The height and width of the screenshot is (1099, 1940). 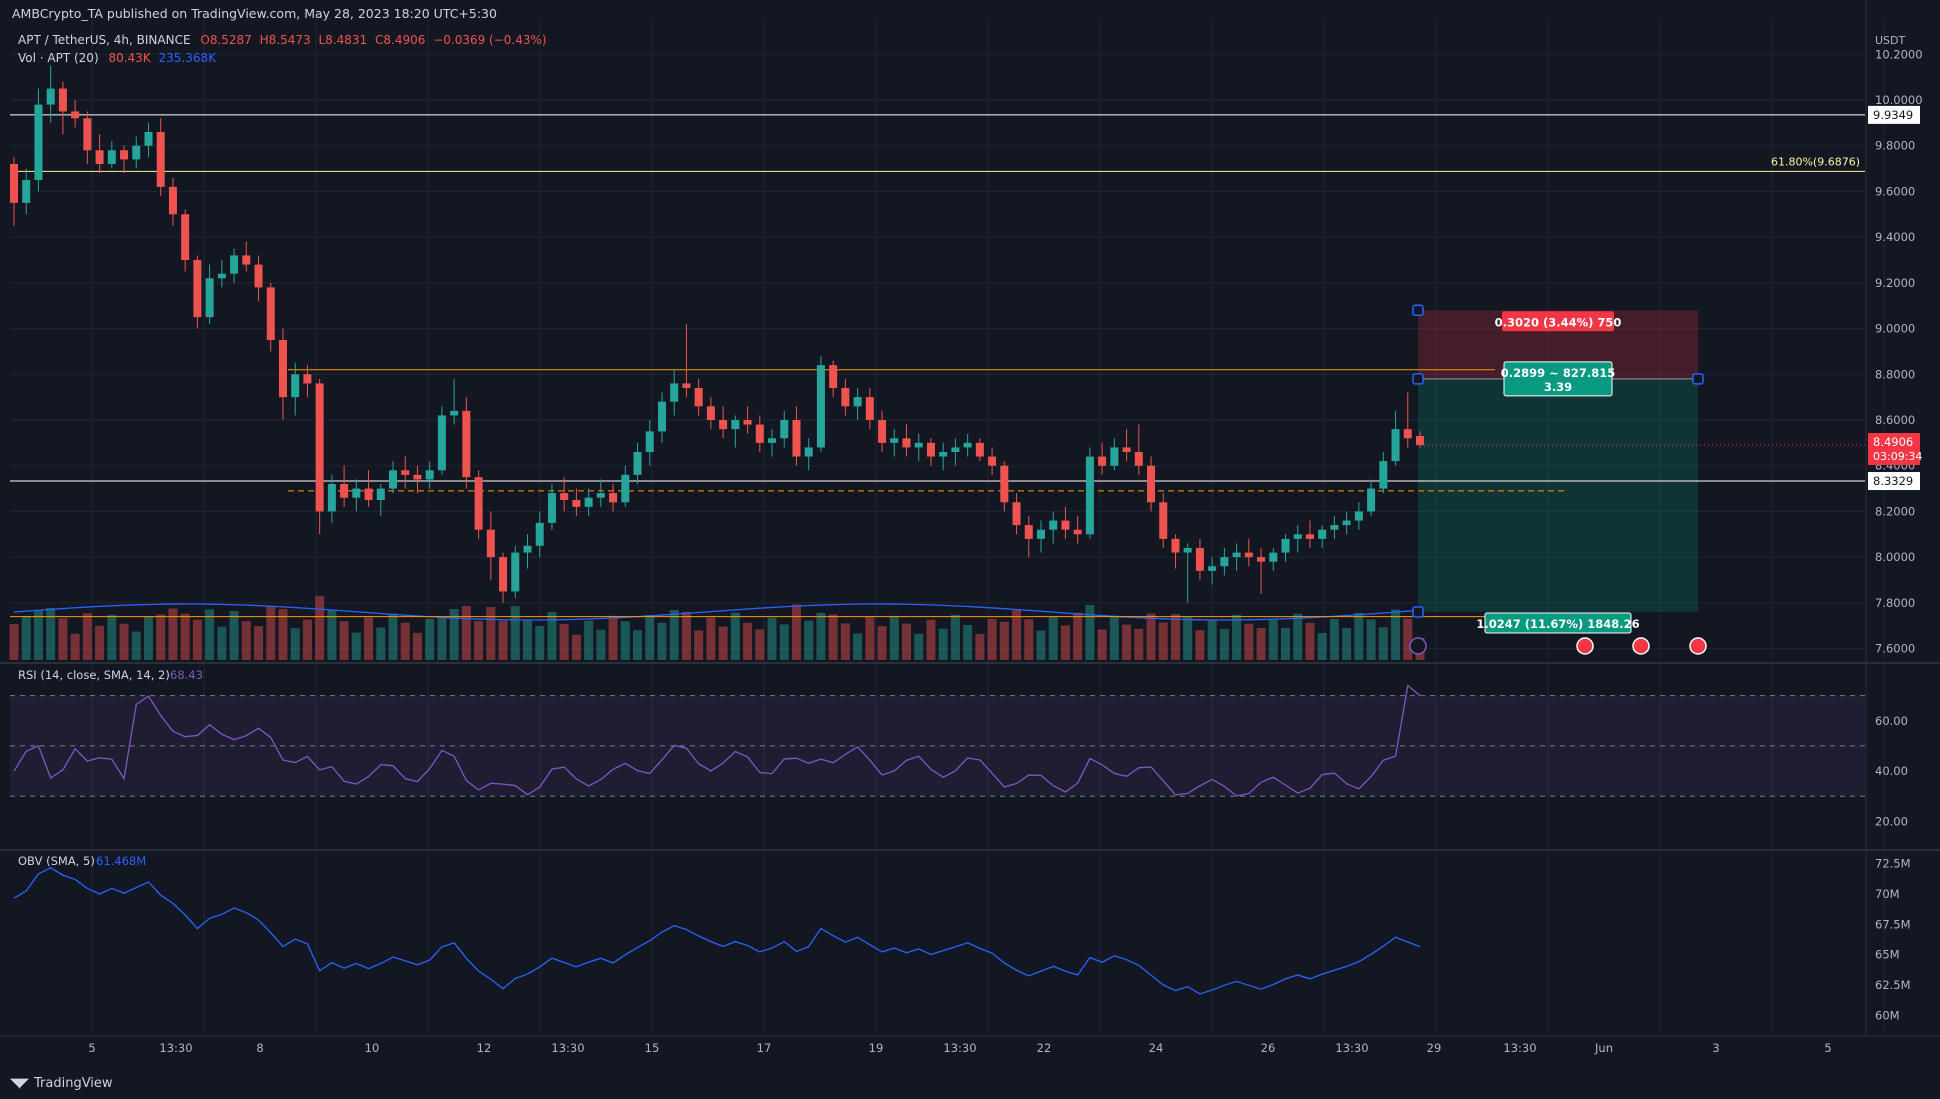 What do you see at coordinates (226, 40) in the screenshot?
I see `ohlc-open: O8.5287` at bounding box center [226, 40].